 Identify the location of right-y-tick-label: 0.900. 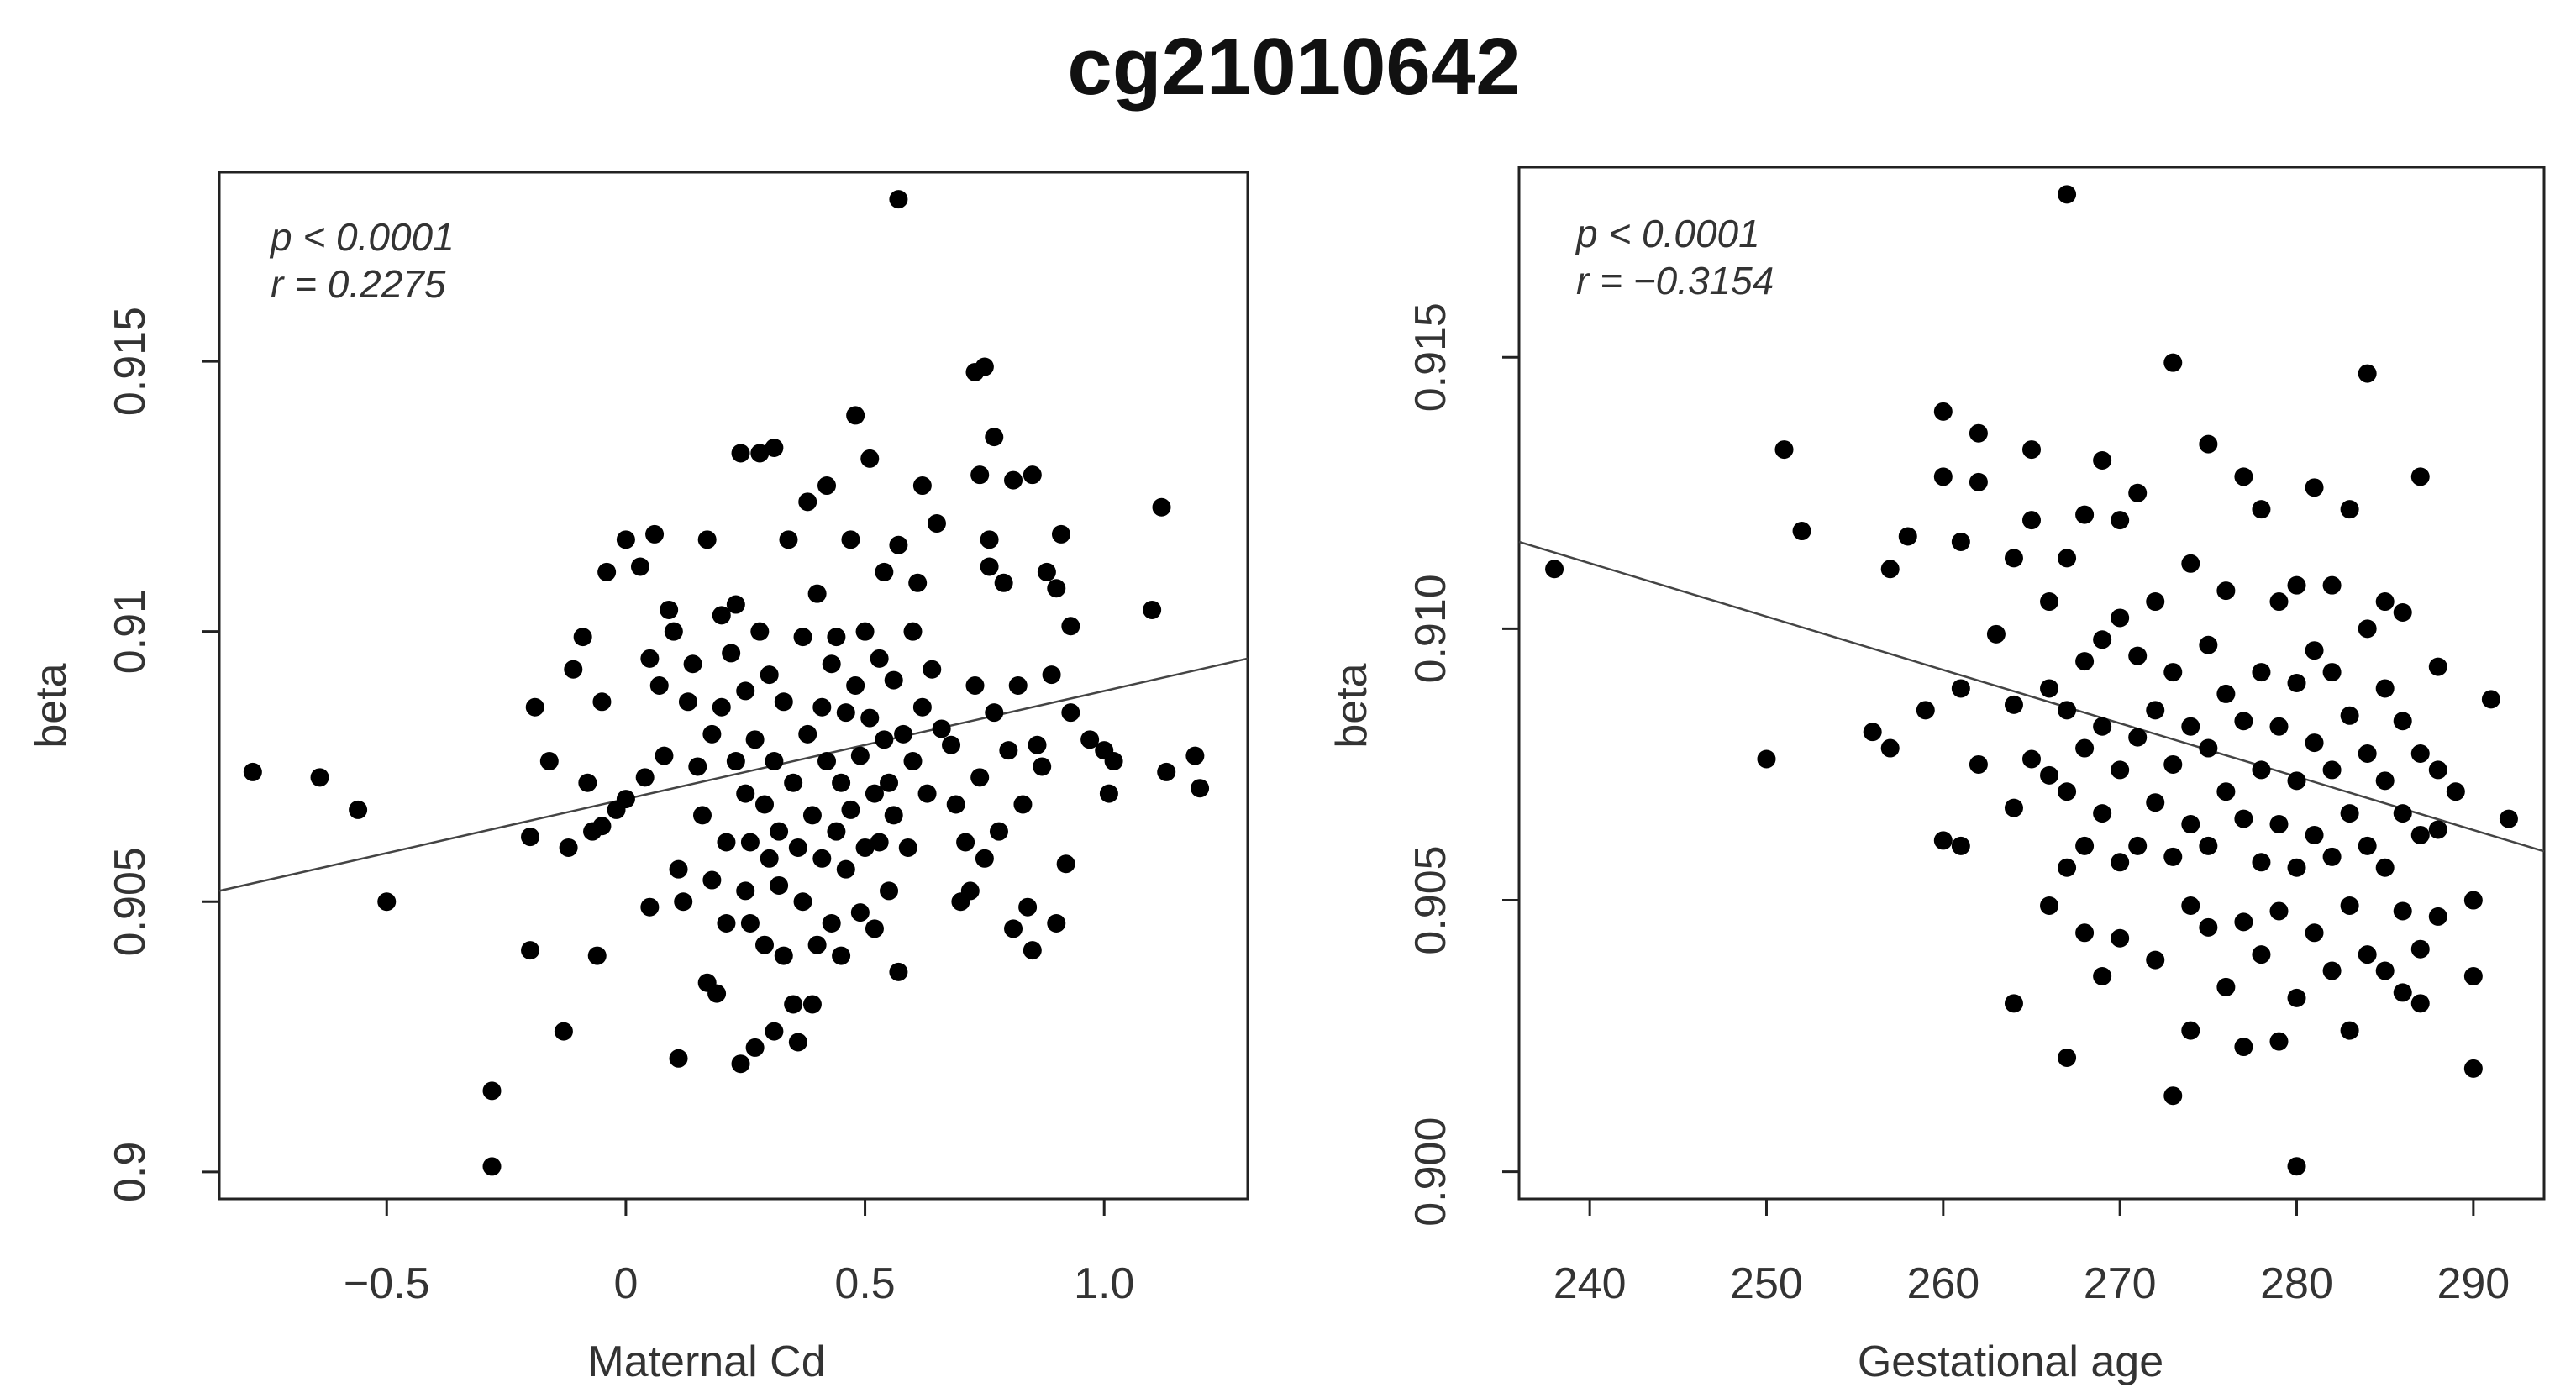
(1430, 1172).